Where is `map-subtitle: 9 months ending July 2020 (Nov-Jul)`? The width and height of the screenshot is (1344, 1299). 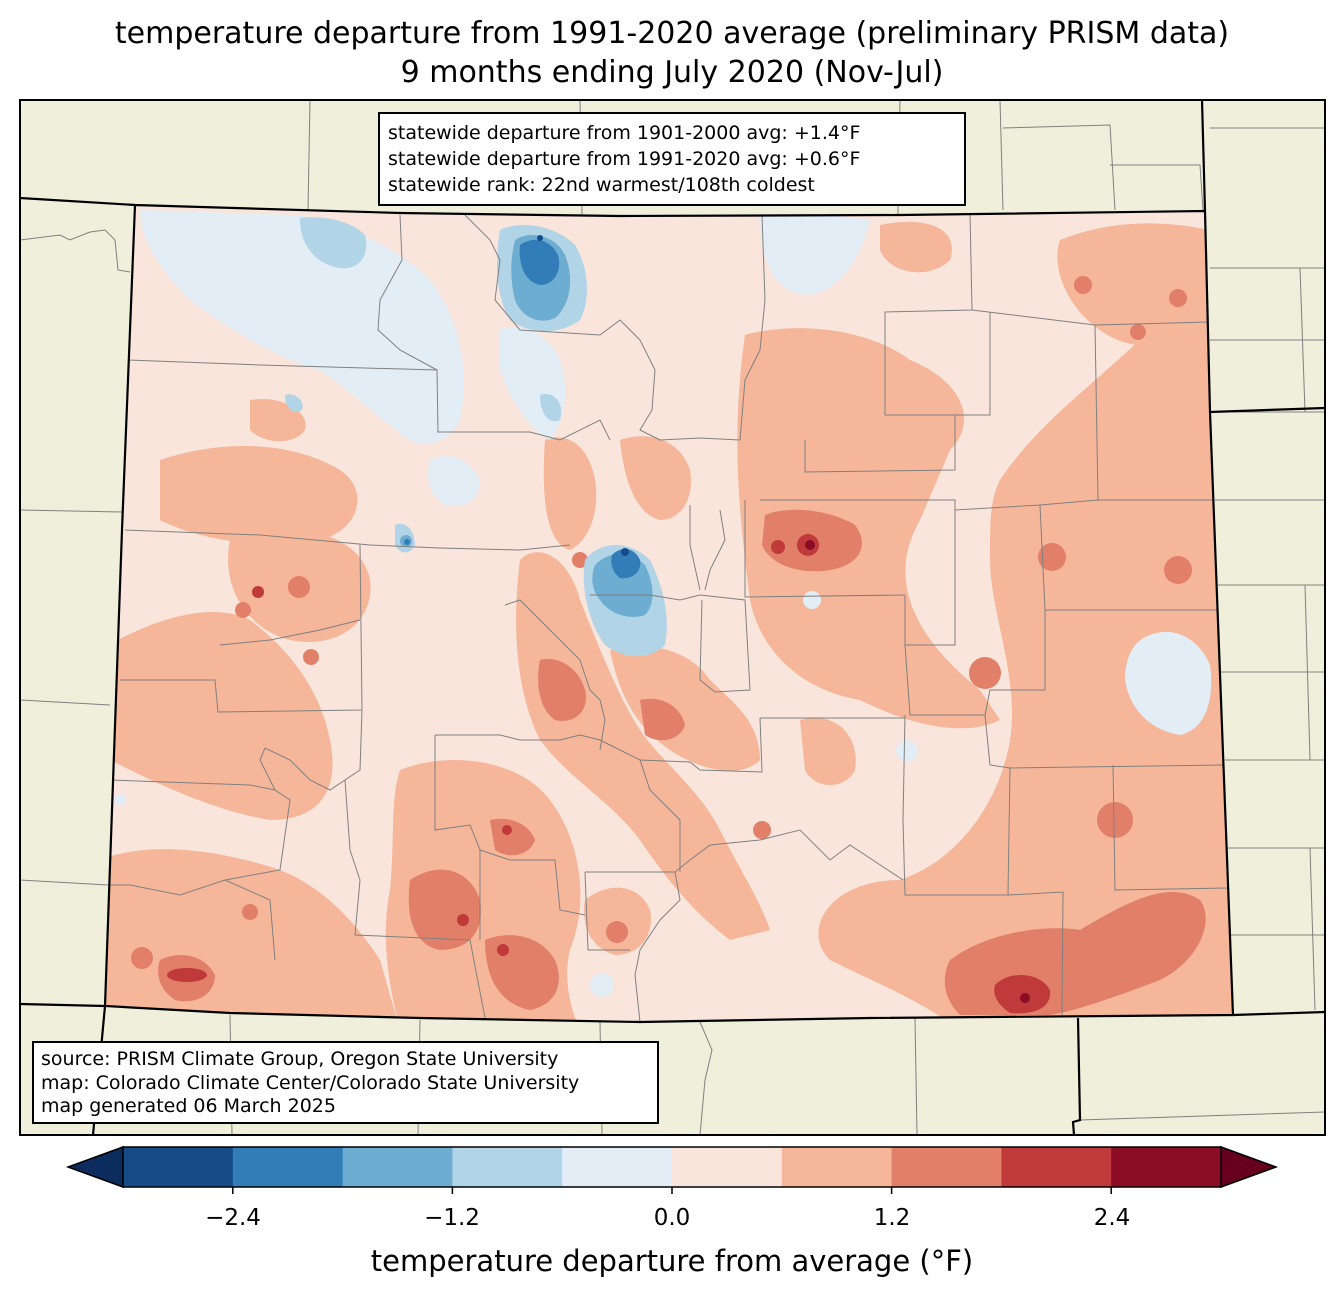
map-subtitle: 9 months ending July 2020 (Nov-Jul) is located at coordinates (672, 72).